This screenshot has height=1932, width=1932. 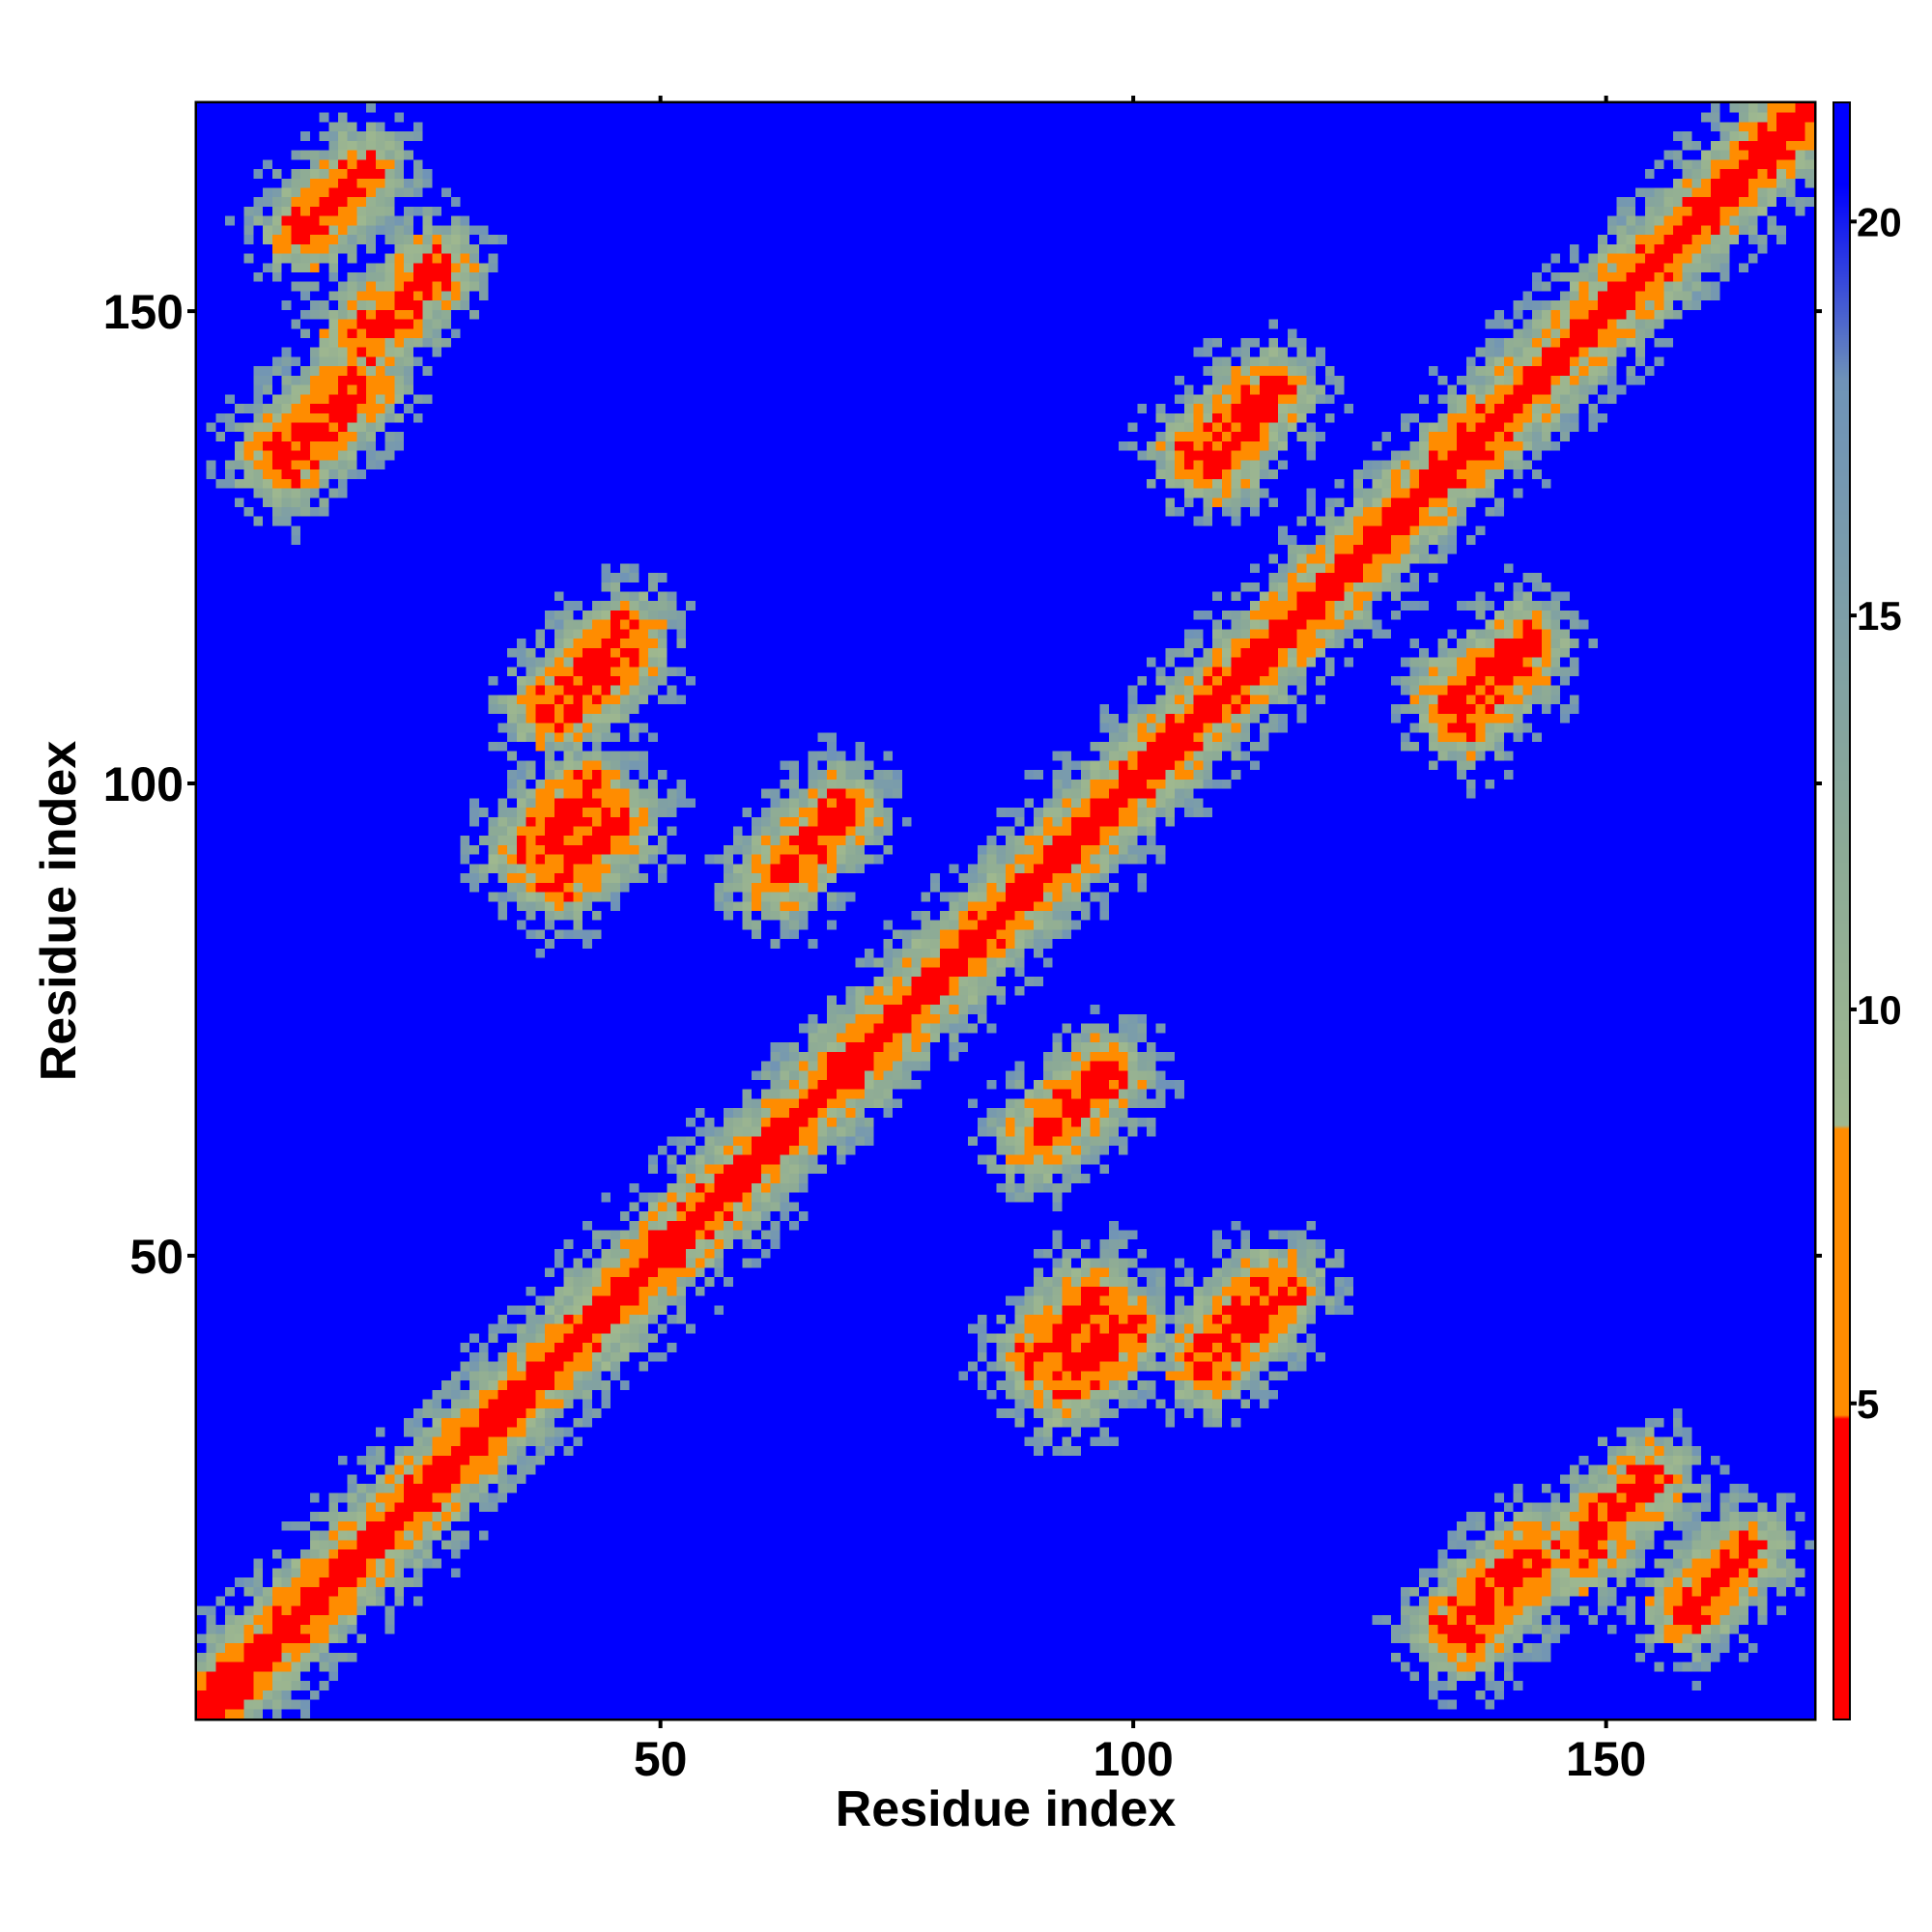 I want to click on colorbar-tick-label: 10, so click(x=1879, y=1010).